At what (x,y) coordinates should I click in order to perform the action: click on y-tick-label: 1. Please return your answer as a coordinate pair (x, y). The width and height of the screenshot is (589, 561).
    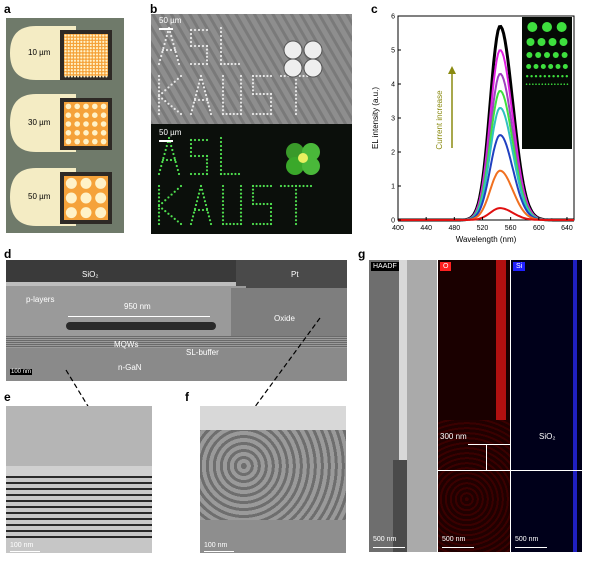
    Looking at the image, I should click on (393, 187).